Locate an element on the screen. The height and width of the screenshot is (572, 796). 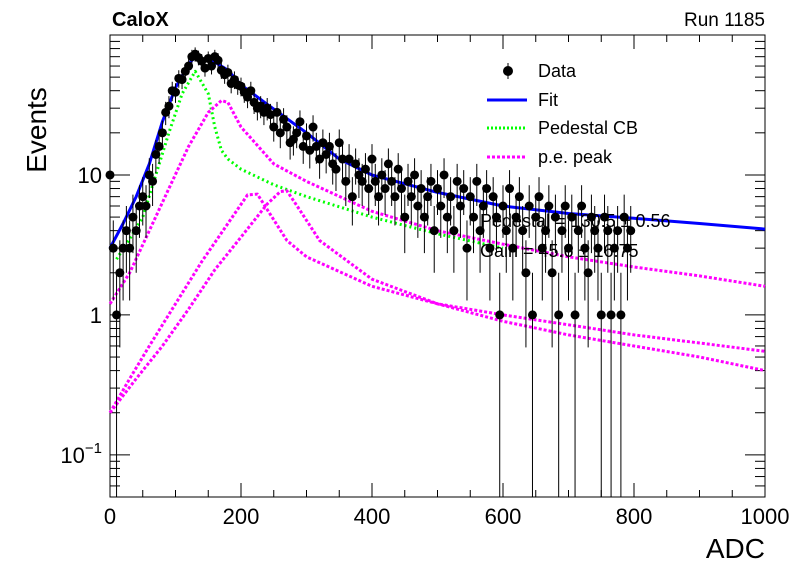
x-tick-label: 200 is located at coordinates (241, 516).